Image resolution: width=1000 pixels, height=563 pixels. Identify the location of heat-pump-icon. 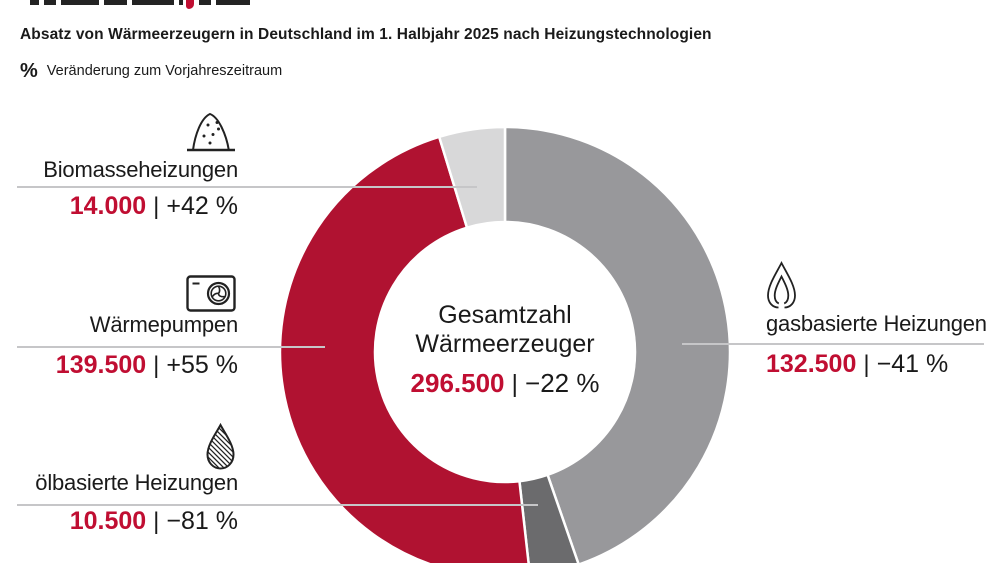
(211, 293).